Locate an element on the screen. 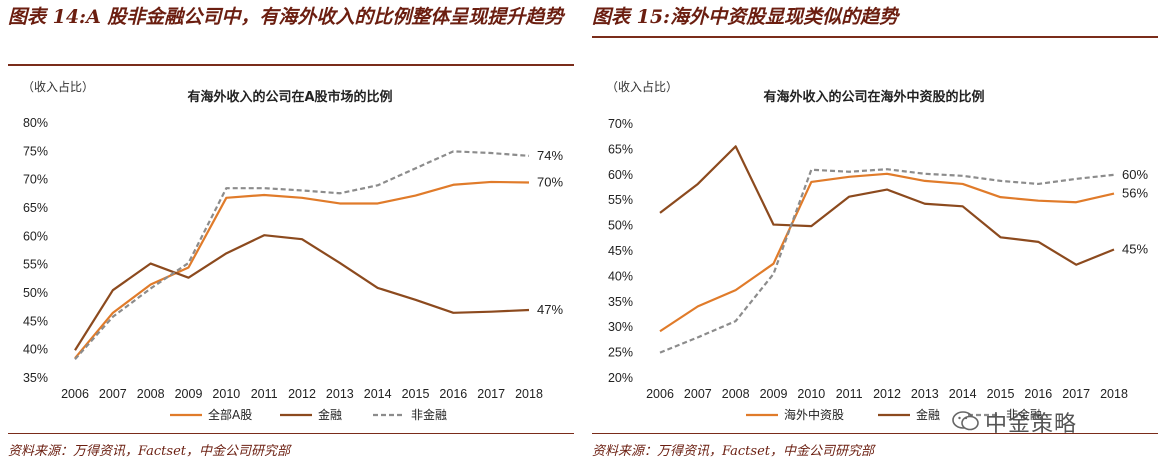 This screenshot has height=473, width=1168. legend-label: 全部A股 is located at coordinates (230, 414).